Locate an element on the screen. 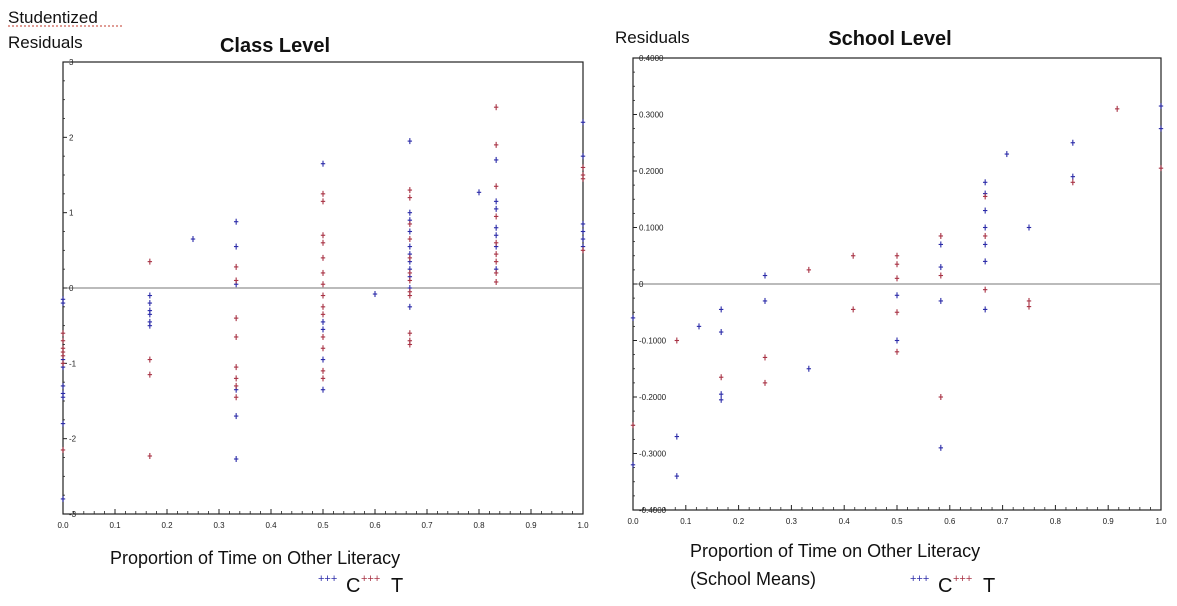  class-legend-t-label: T is located at coordinates (397, 586).